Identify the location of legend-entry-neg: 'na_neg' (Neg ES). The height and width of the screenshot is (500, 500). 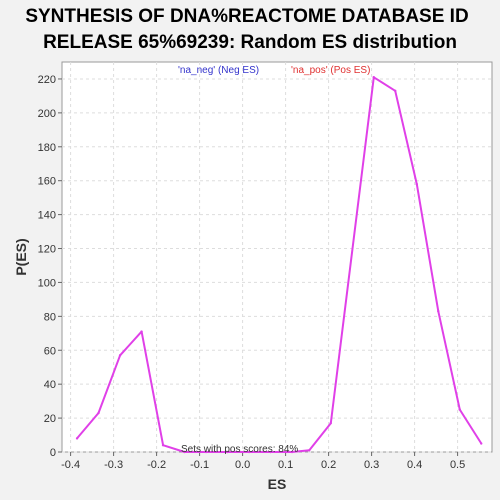
(218, 70).